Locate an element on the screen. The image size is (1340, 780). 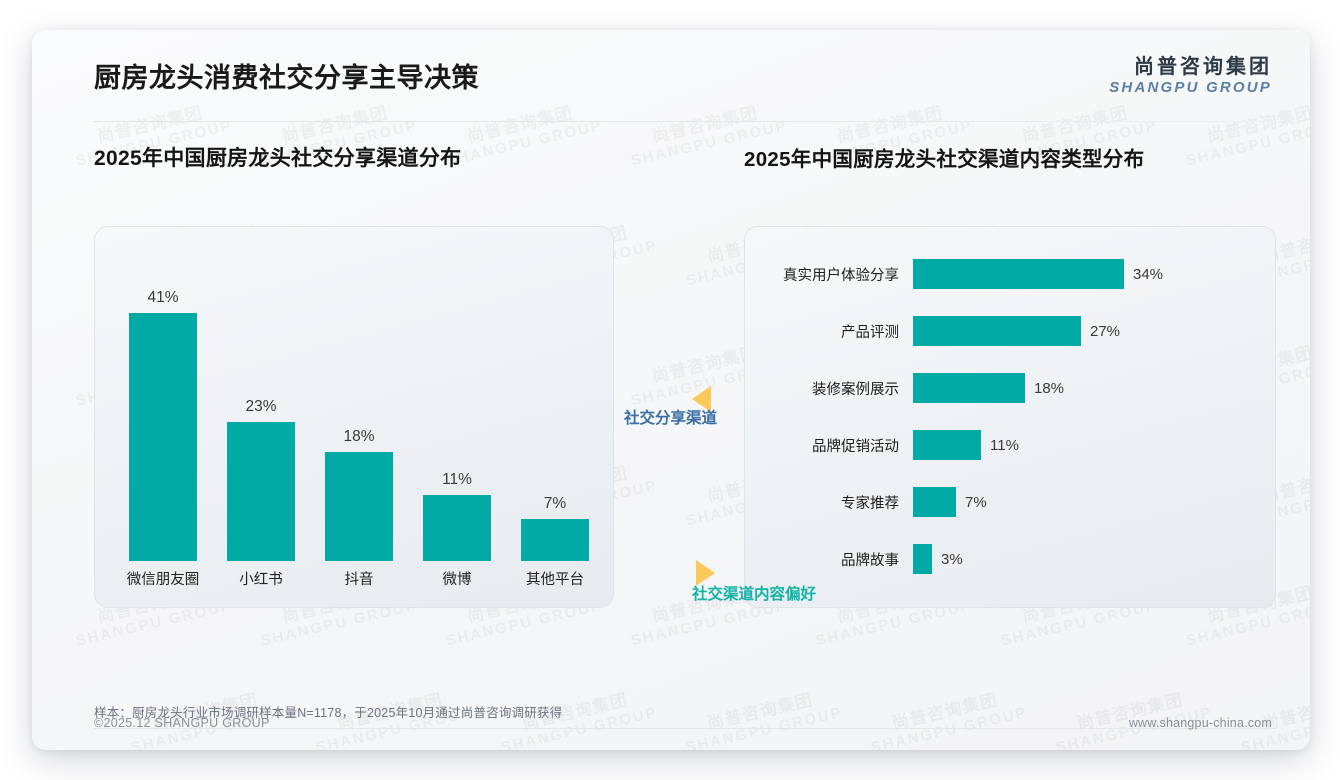
brand-logo: 尚普咨询集团 SHANGPU GROUP is located at coordinates (1190, 76).